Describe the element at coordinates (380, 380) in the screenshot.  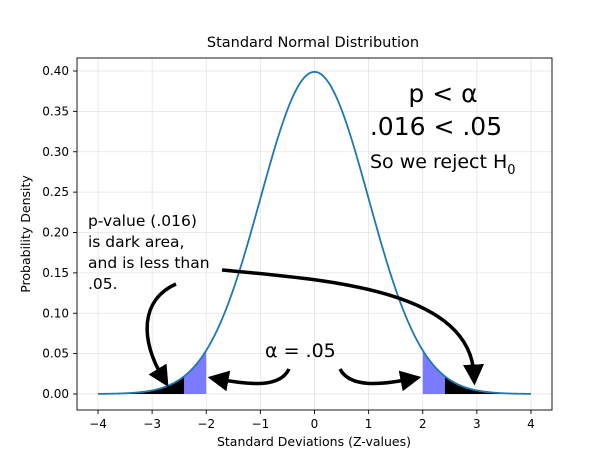
I see `arrow-alpha-right` at that location.